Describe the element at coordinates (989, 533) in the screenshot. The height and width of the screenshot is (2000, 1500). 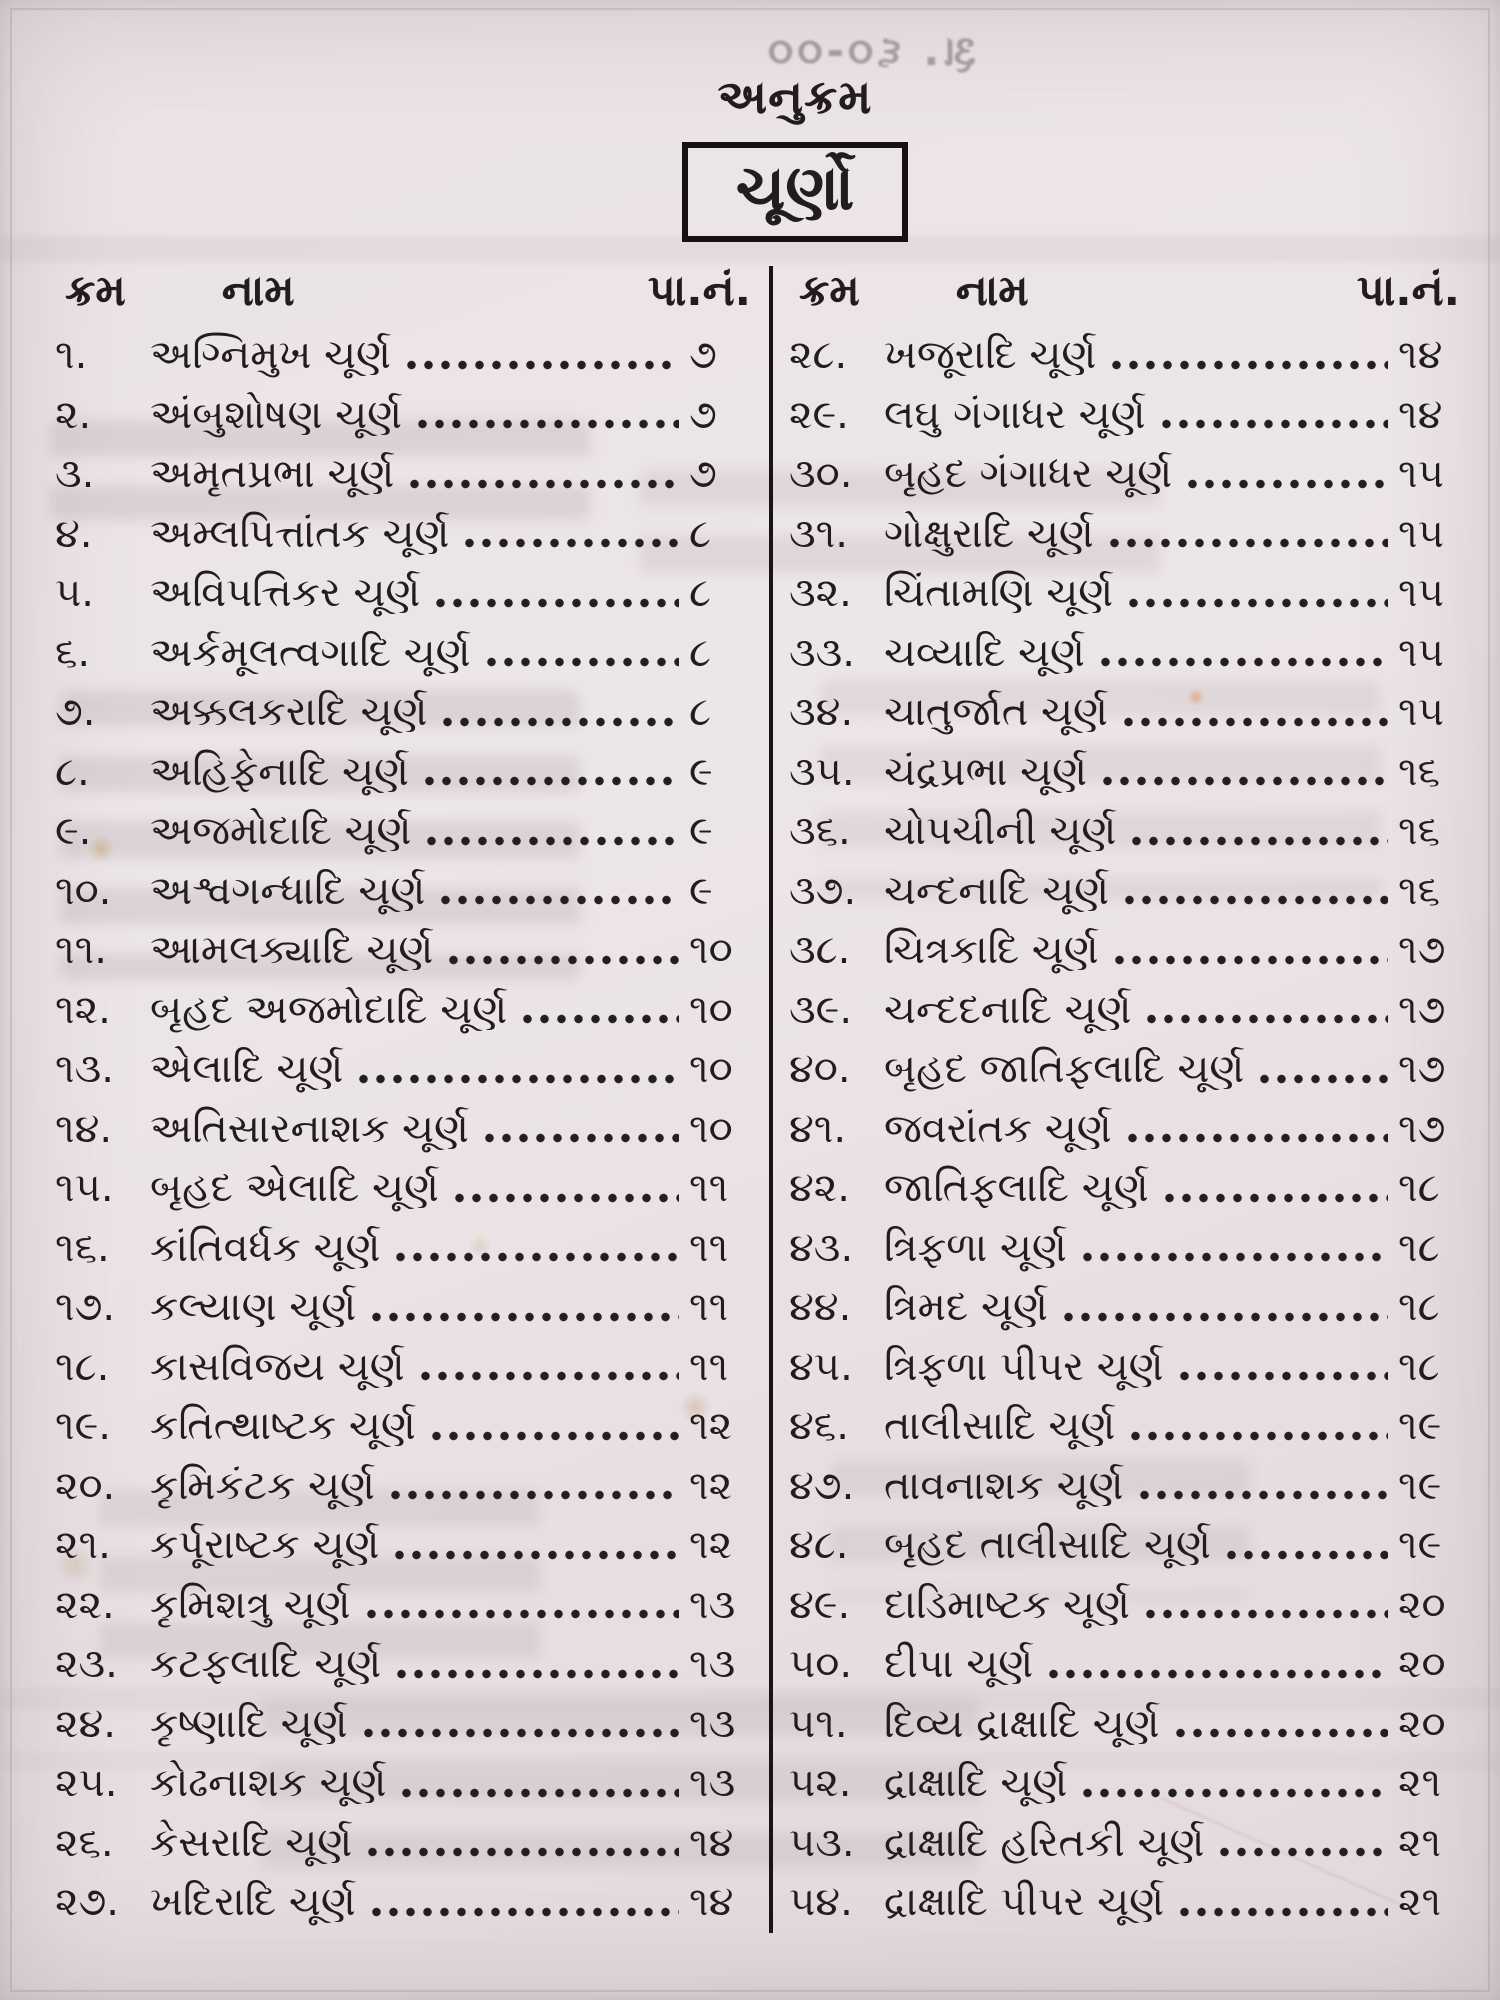
I see `entry-name: ગોક્ષુરાદિ ચૂર્ણ` at that location.